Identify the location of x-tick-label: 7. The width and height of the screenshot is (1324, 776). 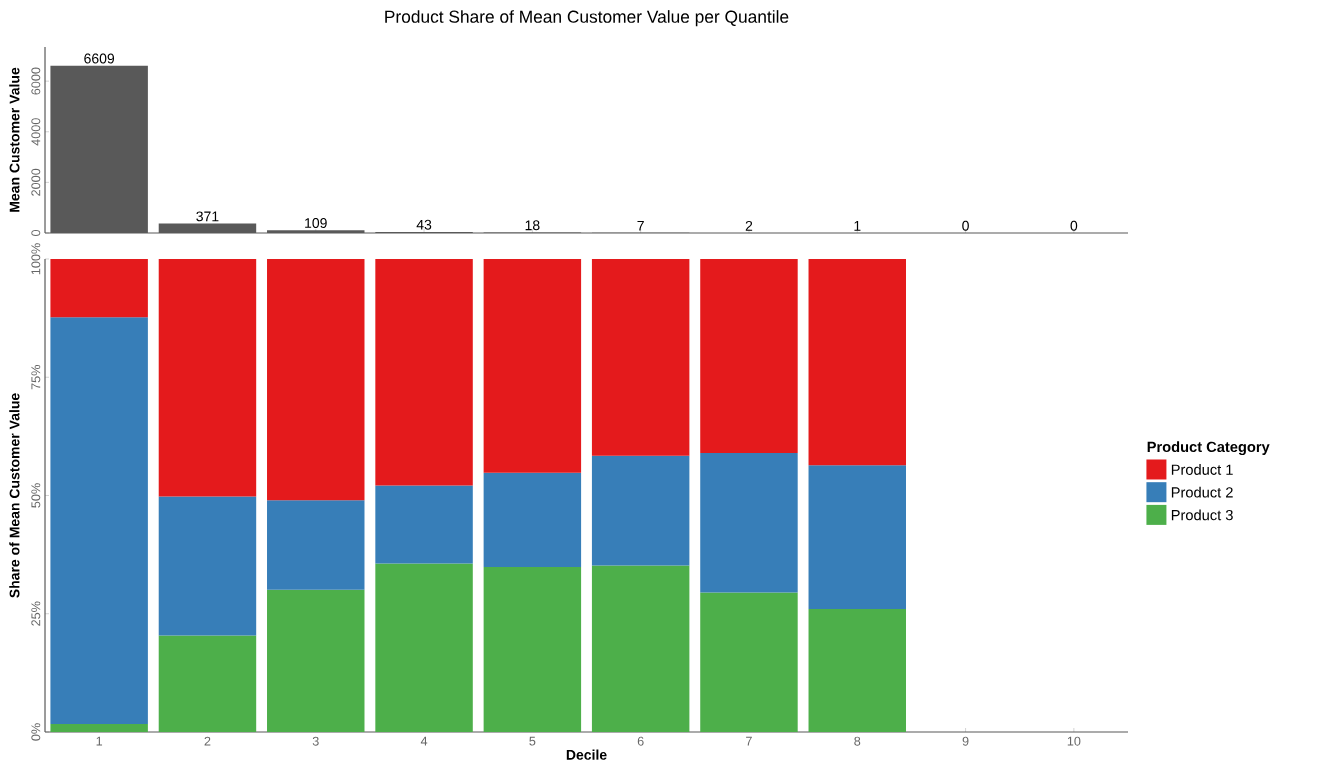
(749, 741).